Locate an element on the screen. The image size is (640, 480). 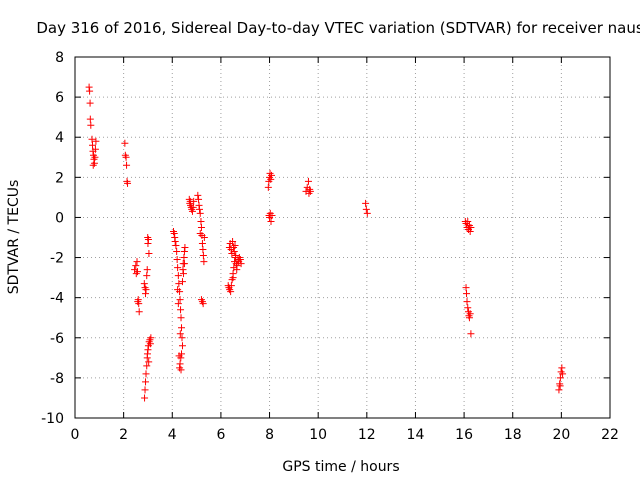
y-tick-label: 4 is located at coordinates (59, 138).